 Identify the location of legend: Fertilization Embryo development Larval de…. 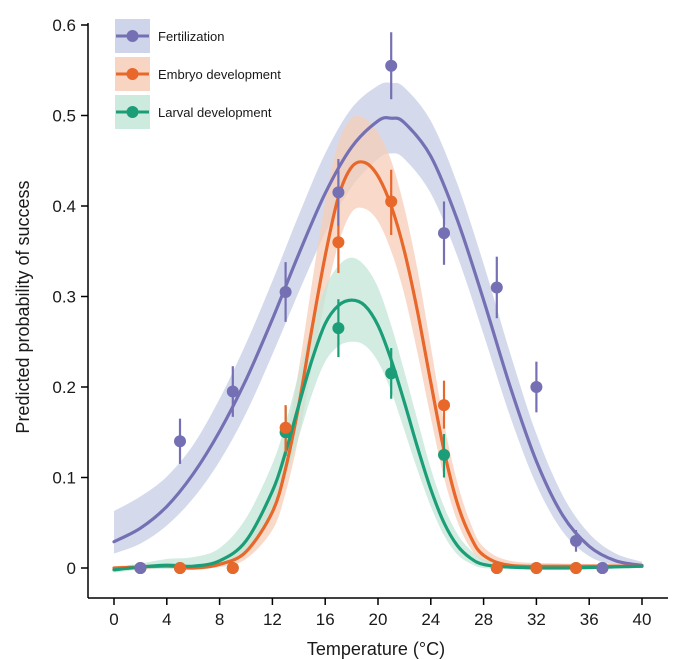
(198, 74).